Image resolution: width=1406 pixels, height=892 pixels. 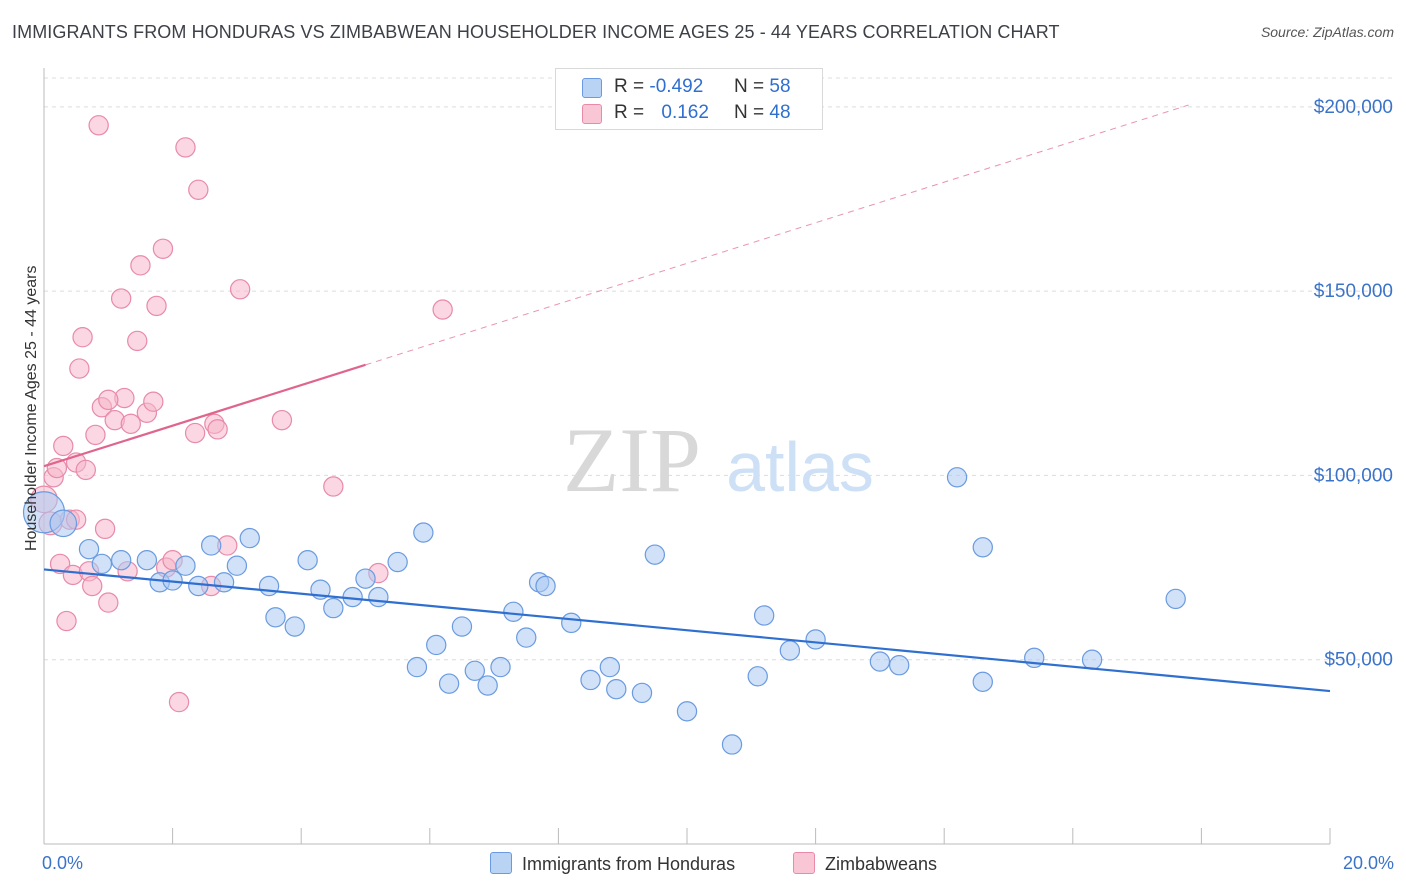 What do you see at coordinates (204, 415) in the screenshot?
I see `zimbabweans-trend-line` at bounding box center [204, 415].